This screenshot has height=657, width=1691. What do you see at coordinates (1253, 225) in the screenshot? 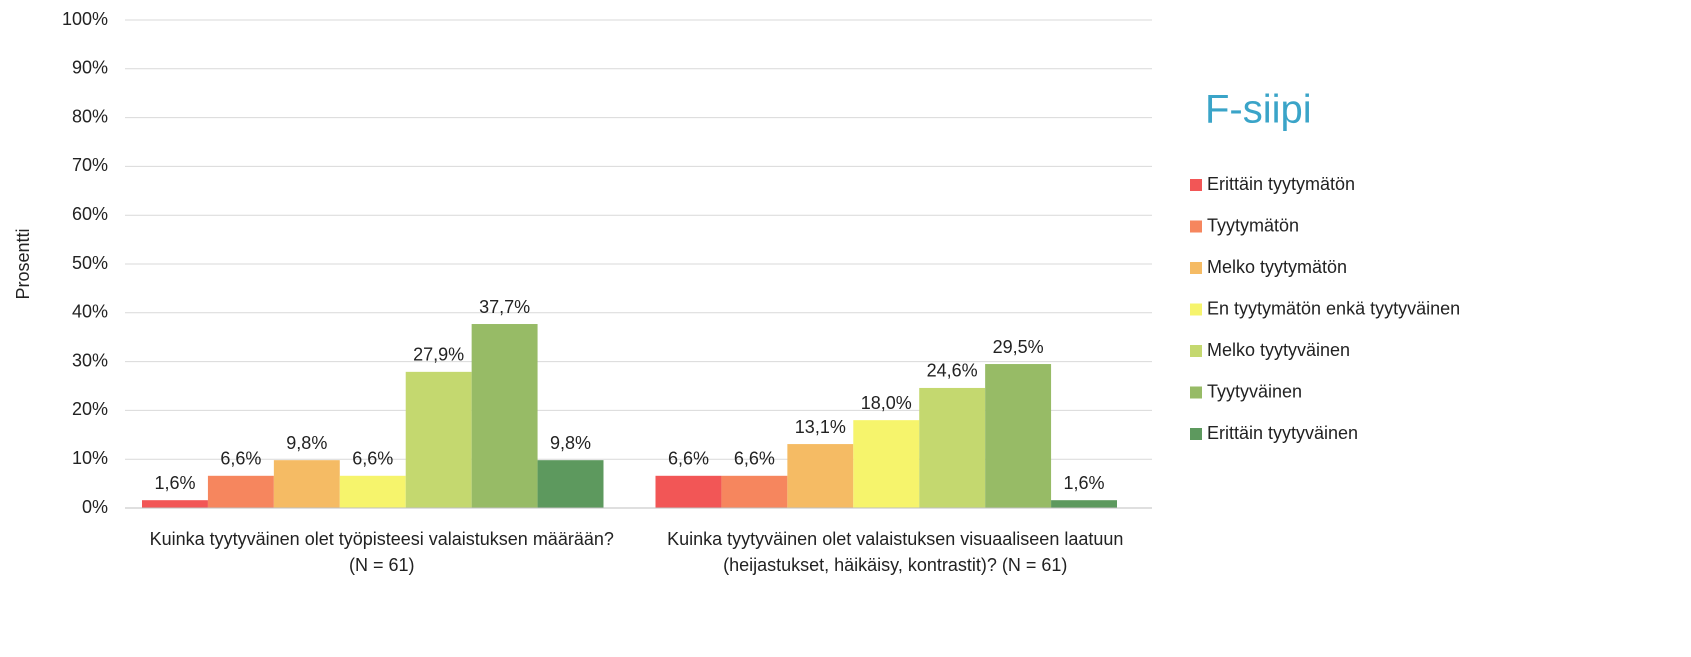
I see `legend-label: Tyytymätön` at bounding box center [1253, 225].